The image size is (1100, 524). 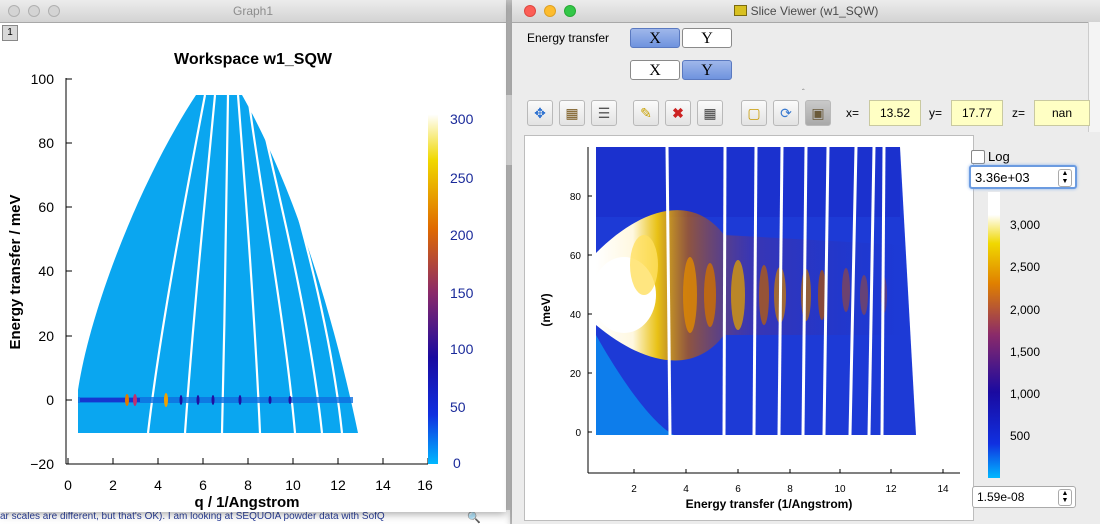 What do you see at coordinates (895, 113) in the screenshot?
I see `x-coordinate-value: 13.52` at bounding box center [895, 113].